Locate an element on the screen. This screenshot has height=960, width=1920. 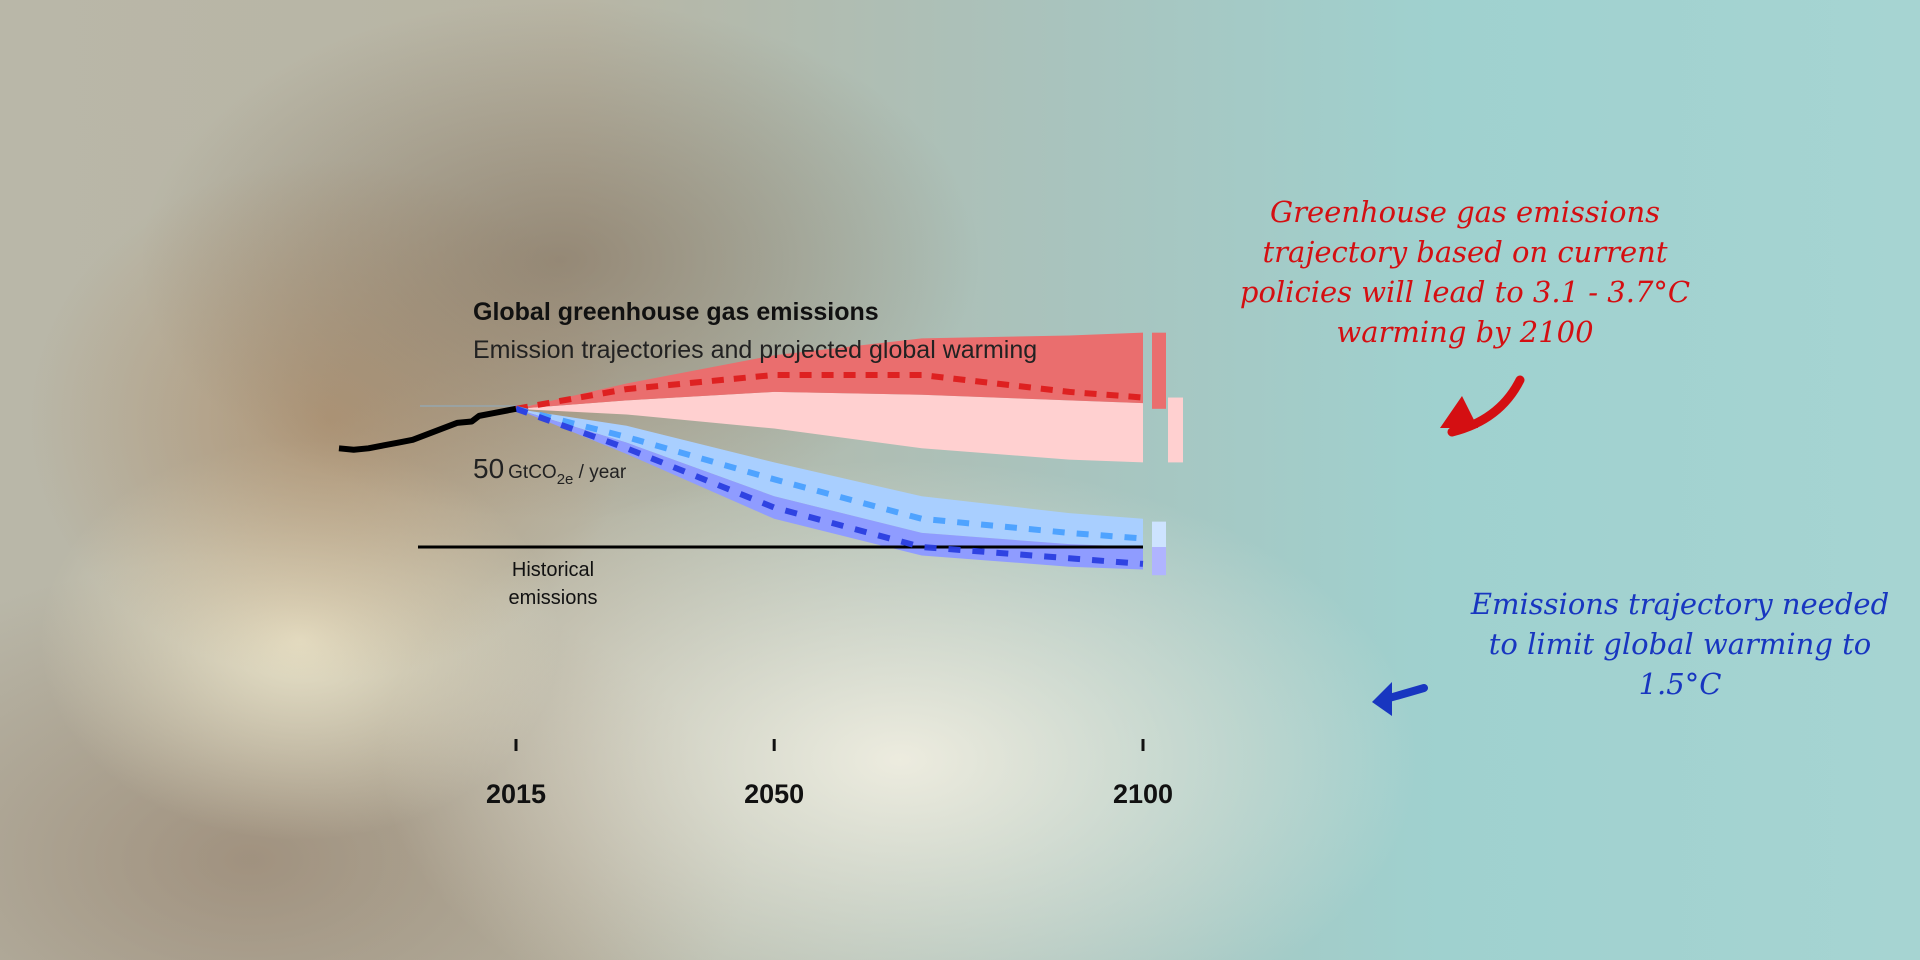
x-tick-label: 2015 is located at coordinates (516, 794).